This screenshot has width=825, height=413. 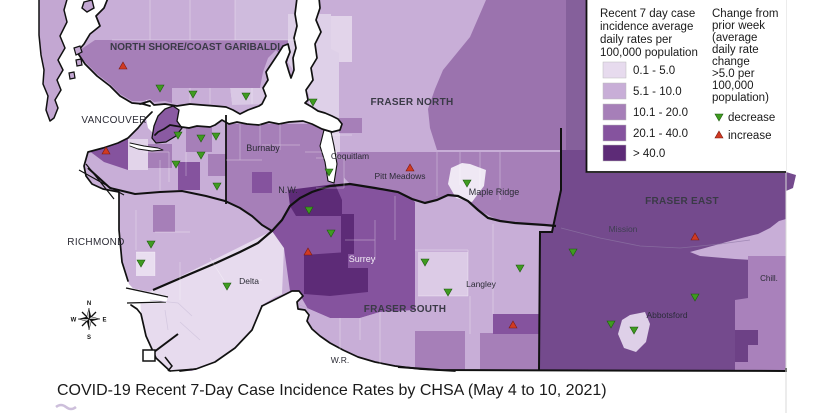 I want to click on svg-text: 5.1 - 10.0, so click(x=657, y=92).